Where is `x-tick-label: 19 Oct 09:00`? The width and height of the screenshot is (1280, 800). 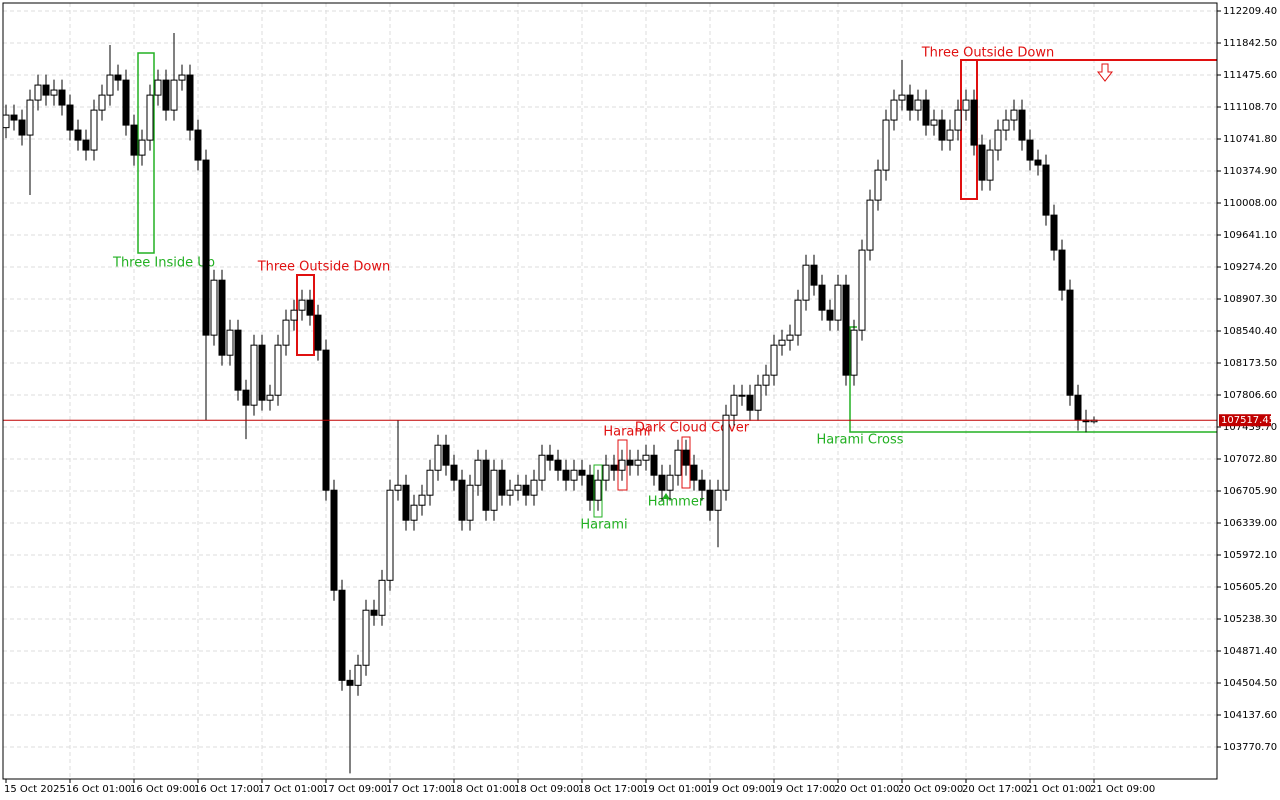 x-tick-label: 19 Oct 09:00 is located at coordinates (738, 789).